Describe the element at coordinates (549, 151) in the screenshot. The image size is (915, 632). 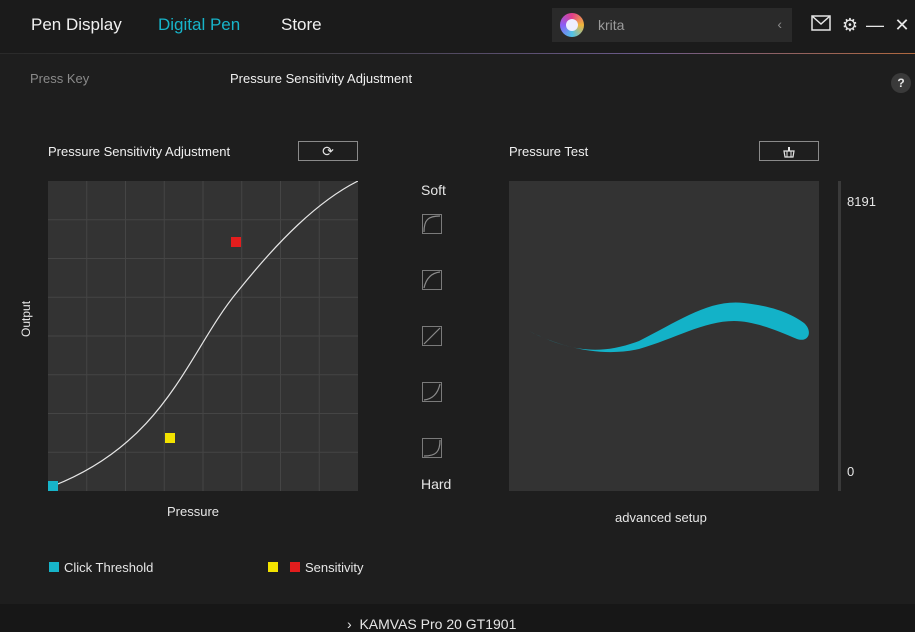
I see `test-panel-title: Pressure Test` at that location.